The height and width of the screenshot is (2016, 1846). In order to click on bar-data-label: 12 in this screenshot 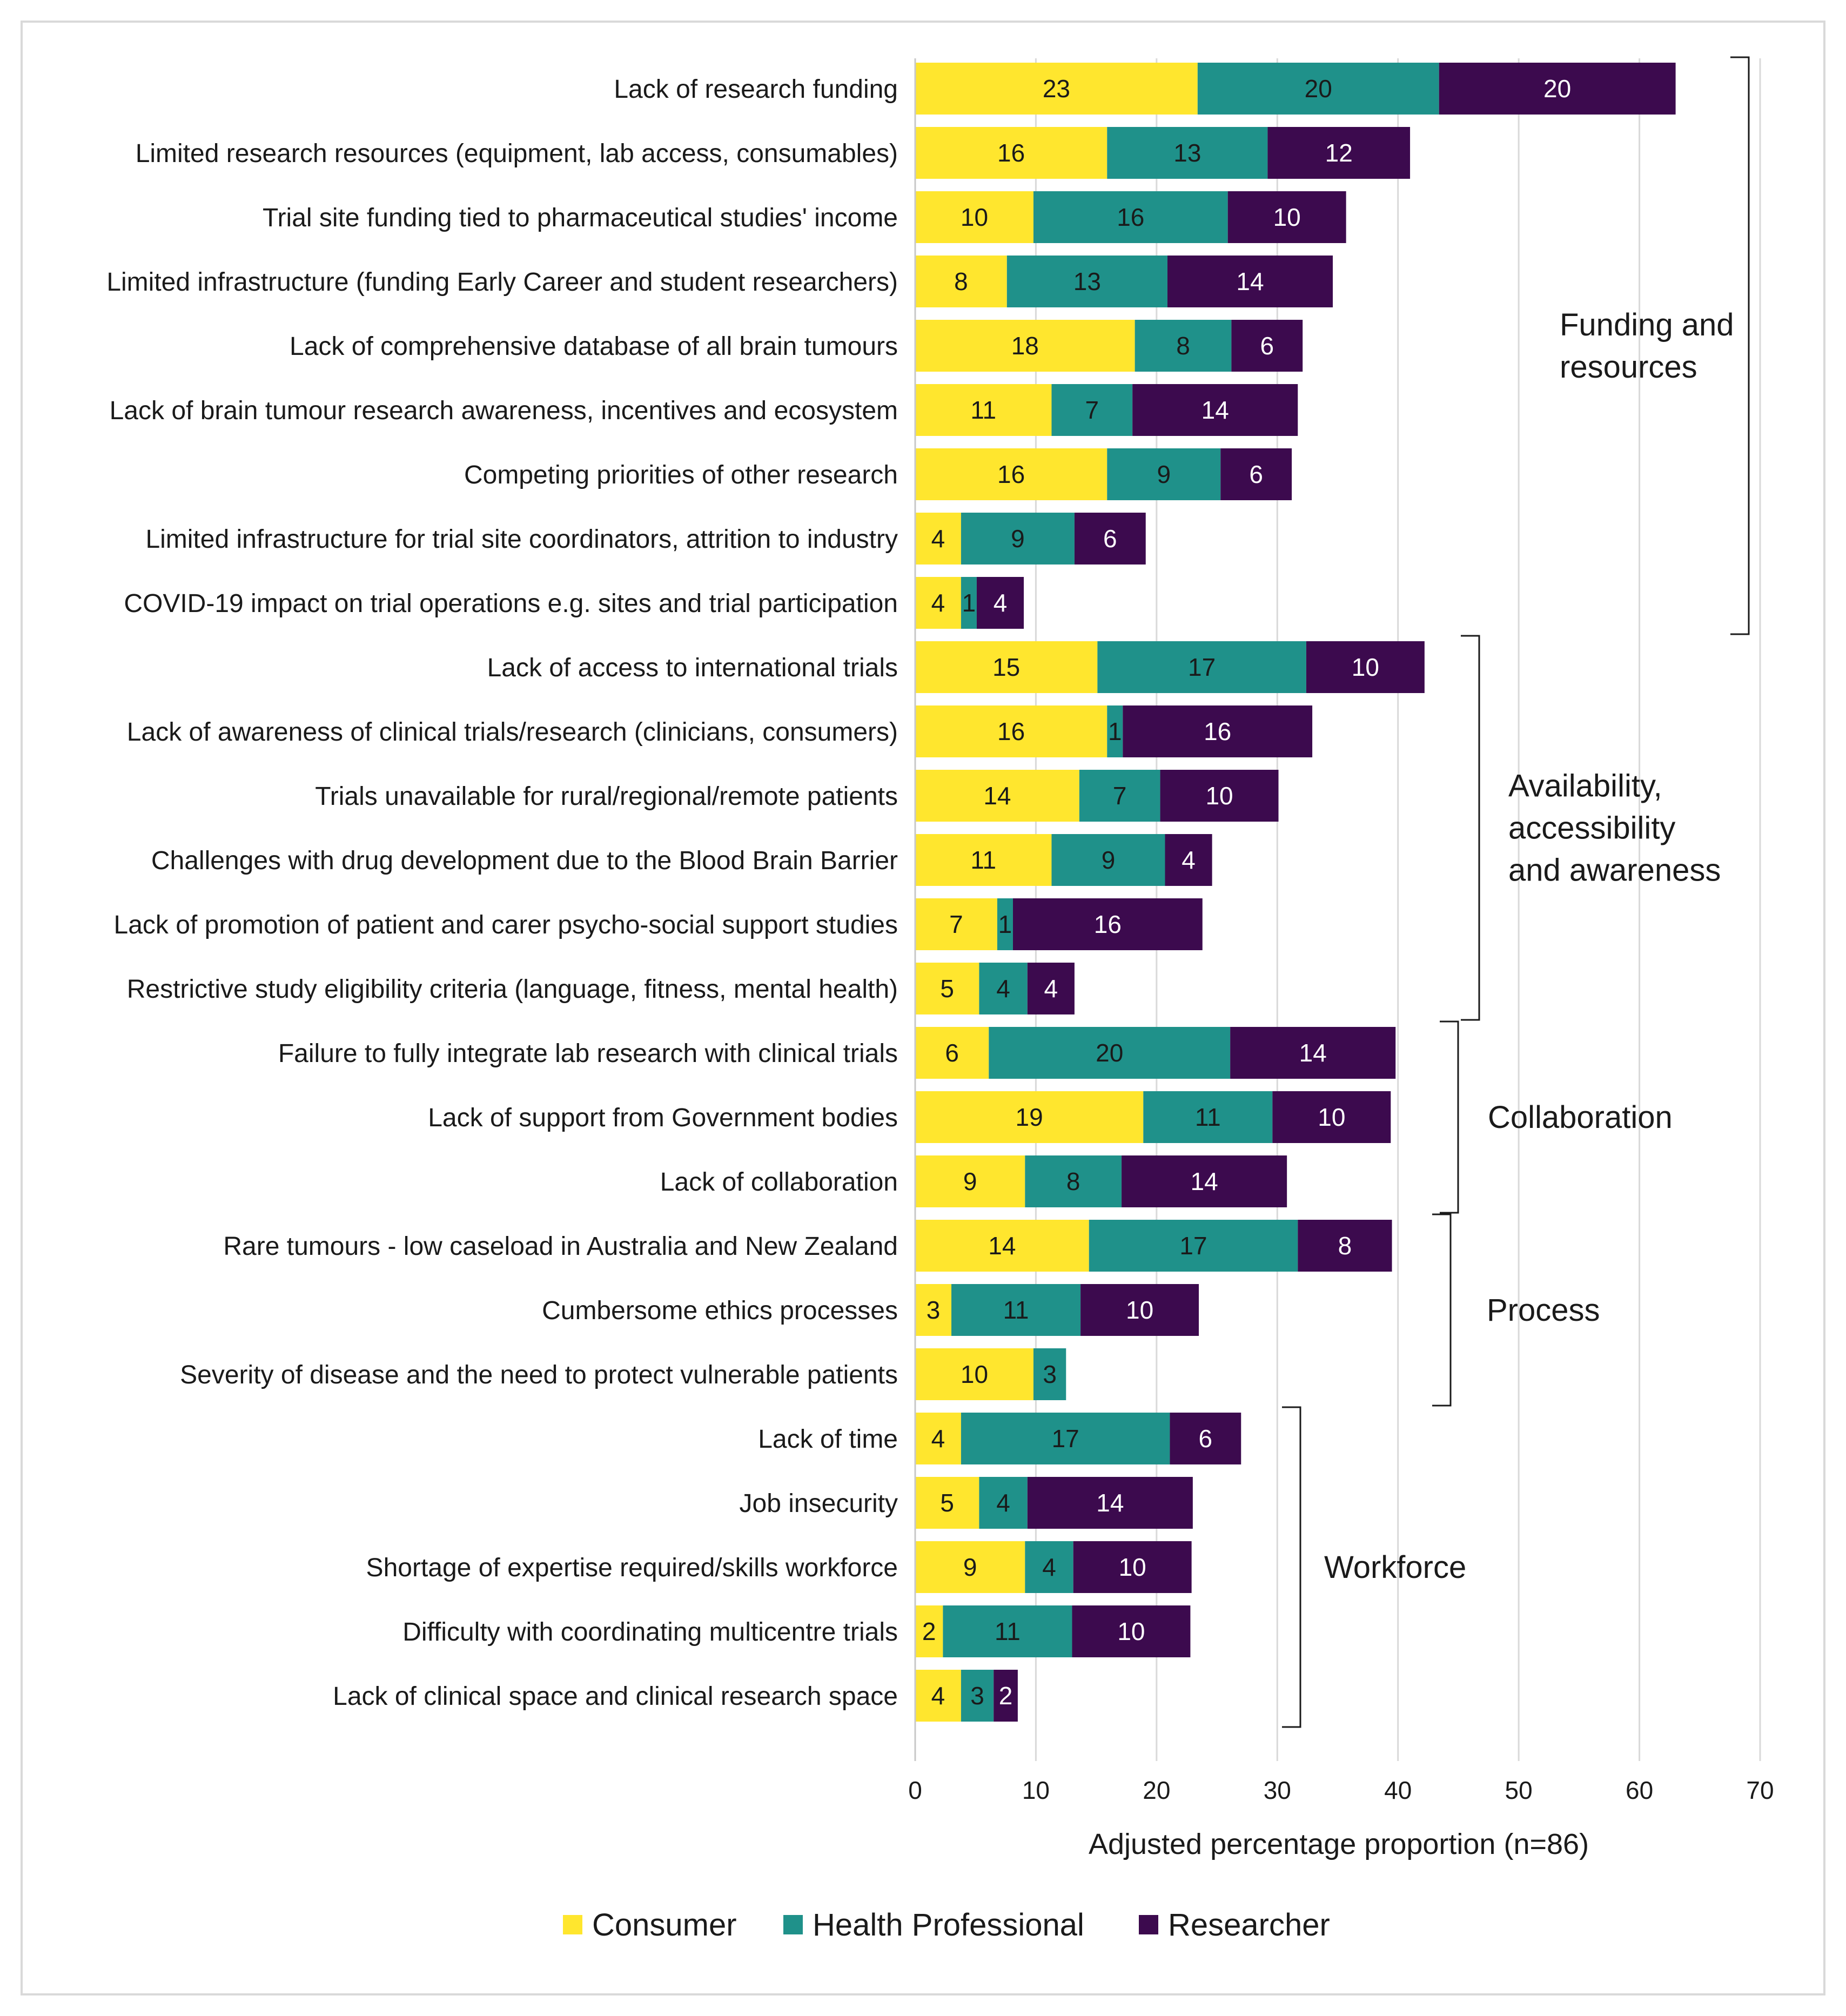, I will do `click(1339, 153)`.